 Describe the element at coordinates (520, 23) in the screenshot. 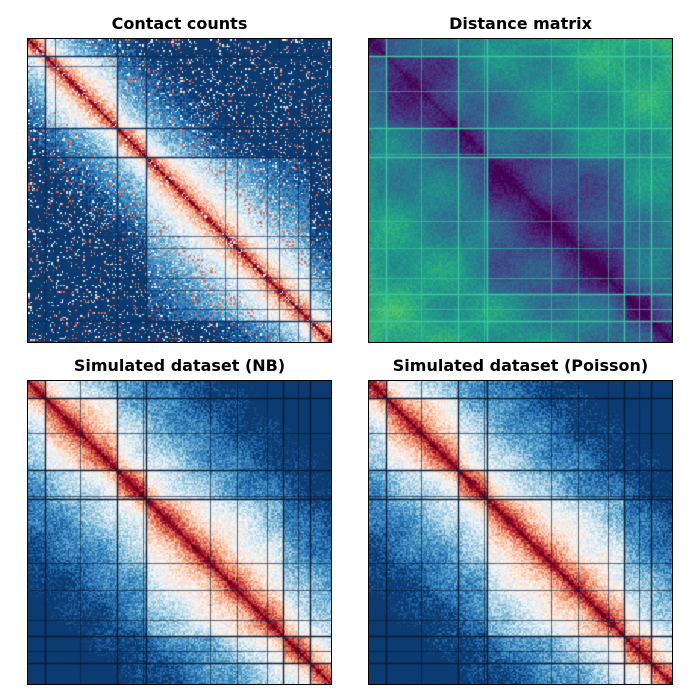

I see `chart-title: Distance matrix` at that location.